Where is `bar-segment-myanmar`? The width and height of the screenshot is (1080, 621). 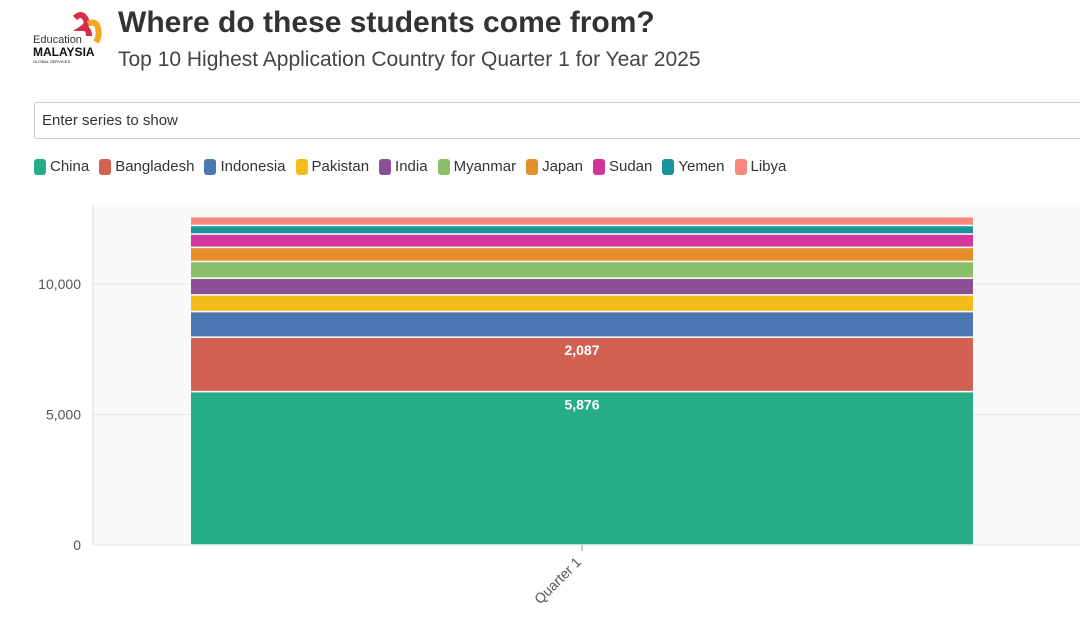 bar-segment-myanmar is located at coordinates (582, 270).